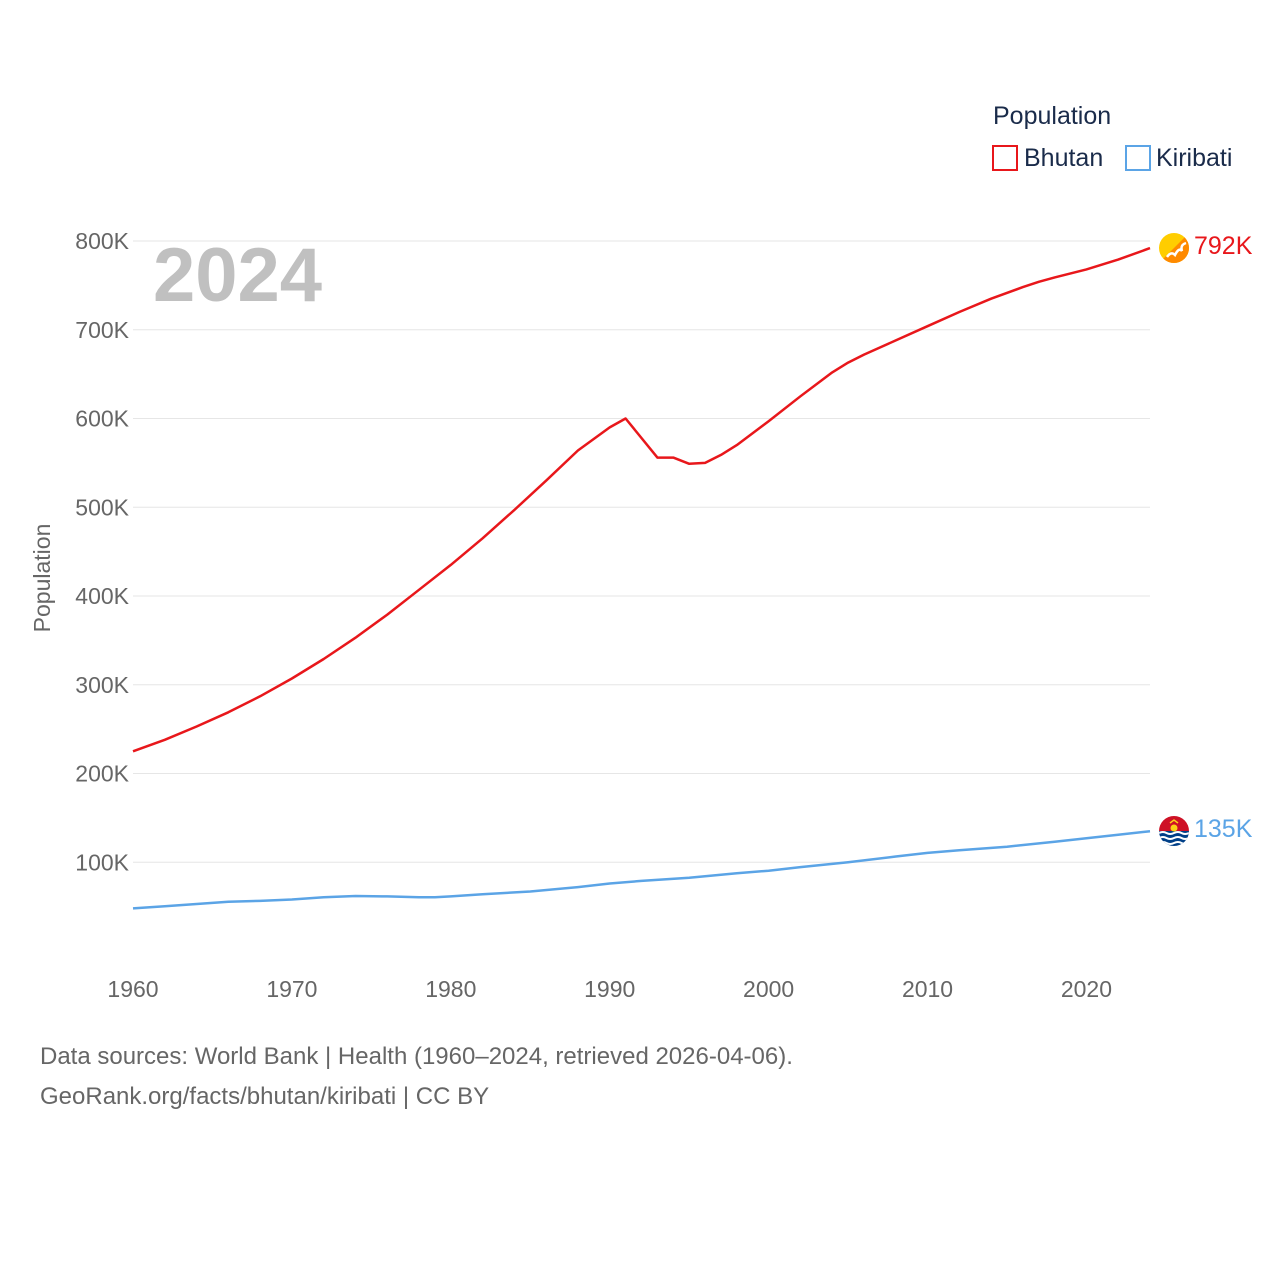 This screenshot has height=1280, width=1280. I want to click on y-axis-ticks: 100K 200K 300K 400K 500K 600K 700K 800K, so click(102, 551).